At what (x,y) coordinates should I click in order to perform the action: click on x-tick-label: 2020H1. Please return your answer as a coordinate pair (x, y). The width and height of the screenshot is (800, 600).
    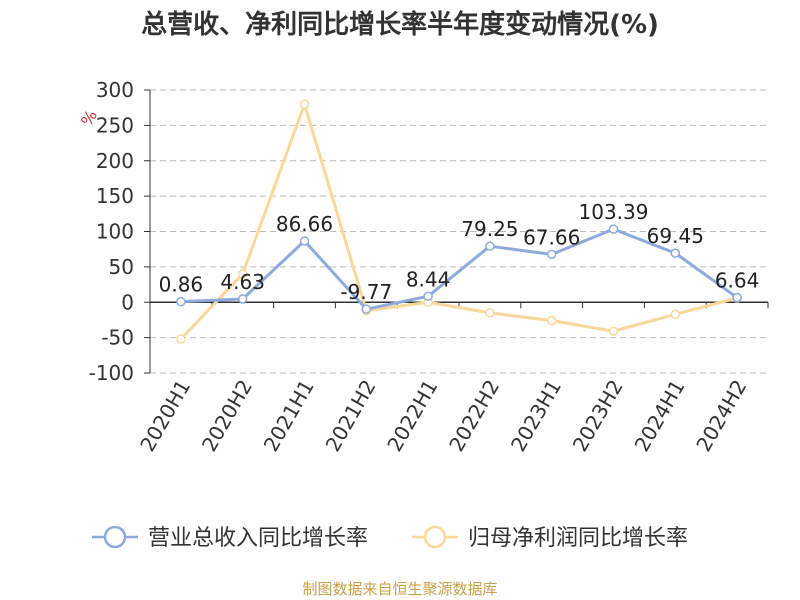
    Looking at the image, I should click on (165, 416).